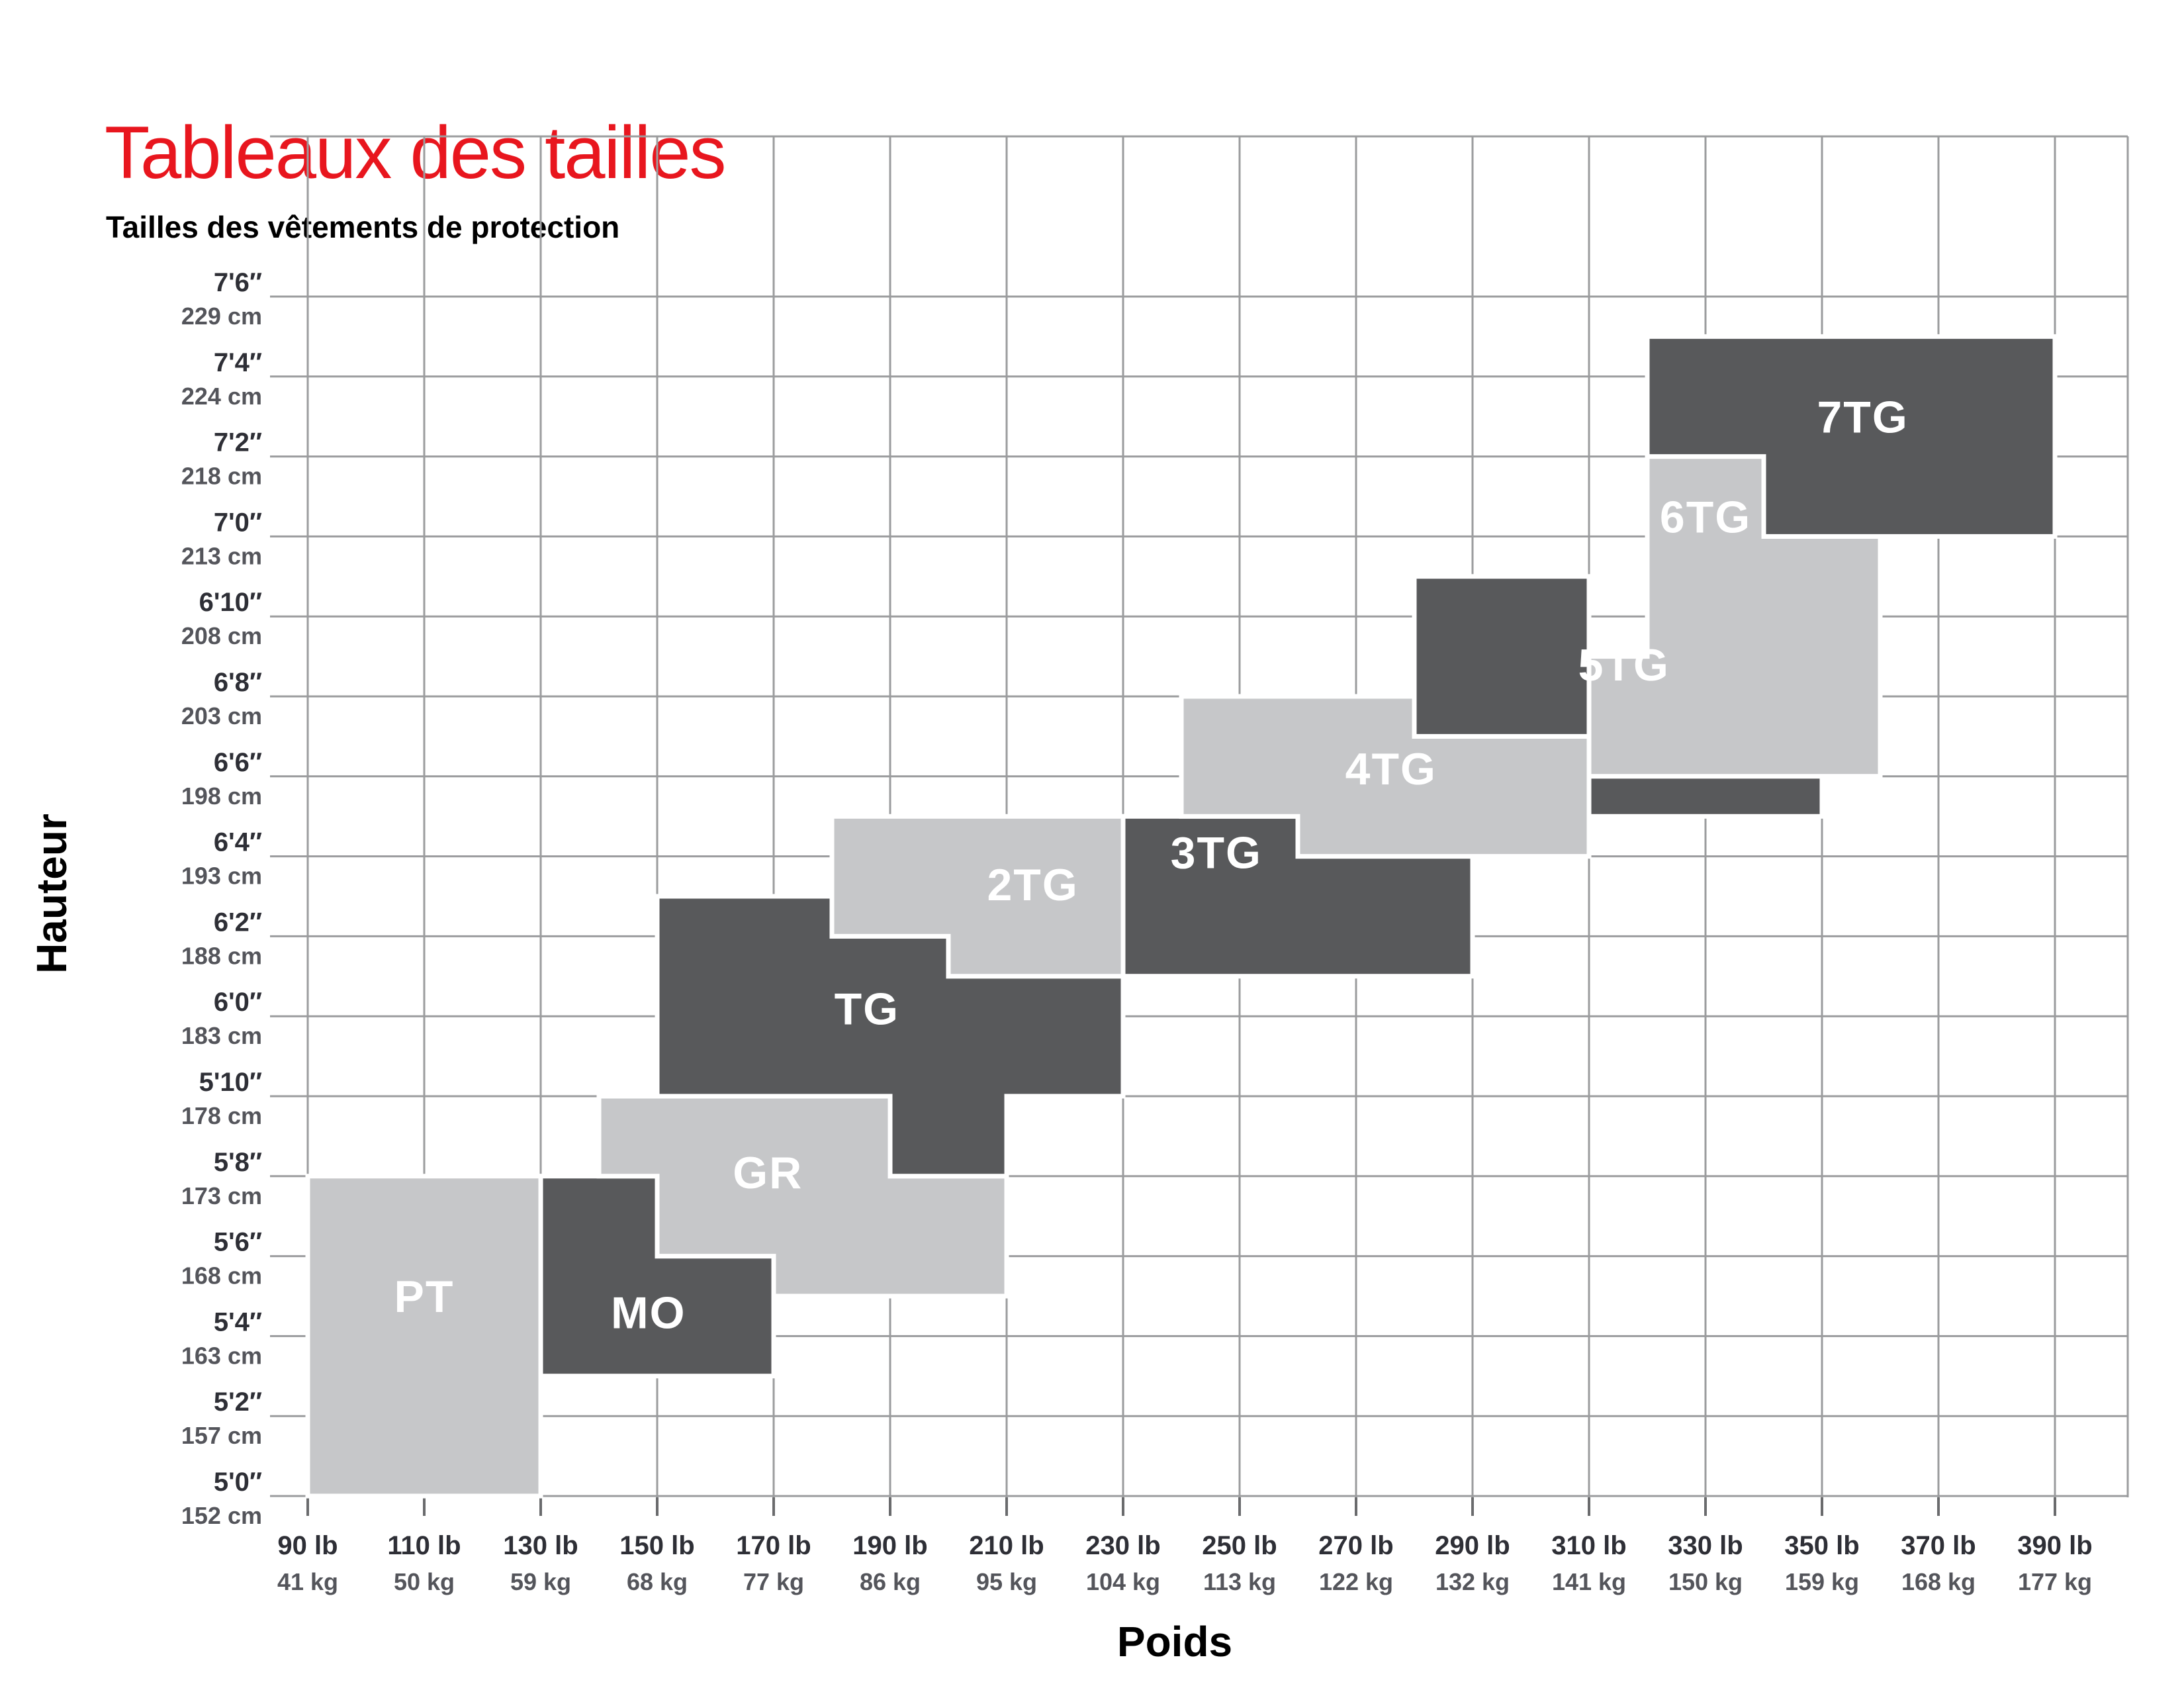 The image size is (2184, 1688). Describe the element at coordinates (221, 1115) in the screenshot. I see `y-tick-label-cm-70: 178 cm` at that location.